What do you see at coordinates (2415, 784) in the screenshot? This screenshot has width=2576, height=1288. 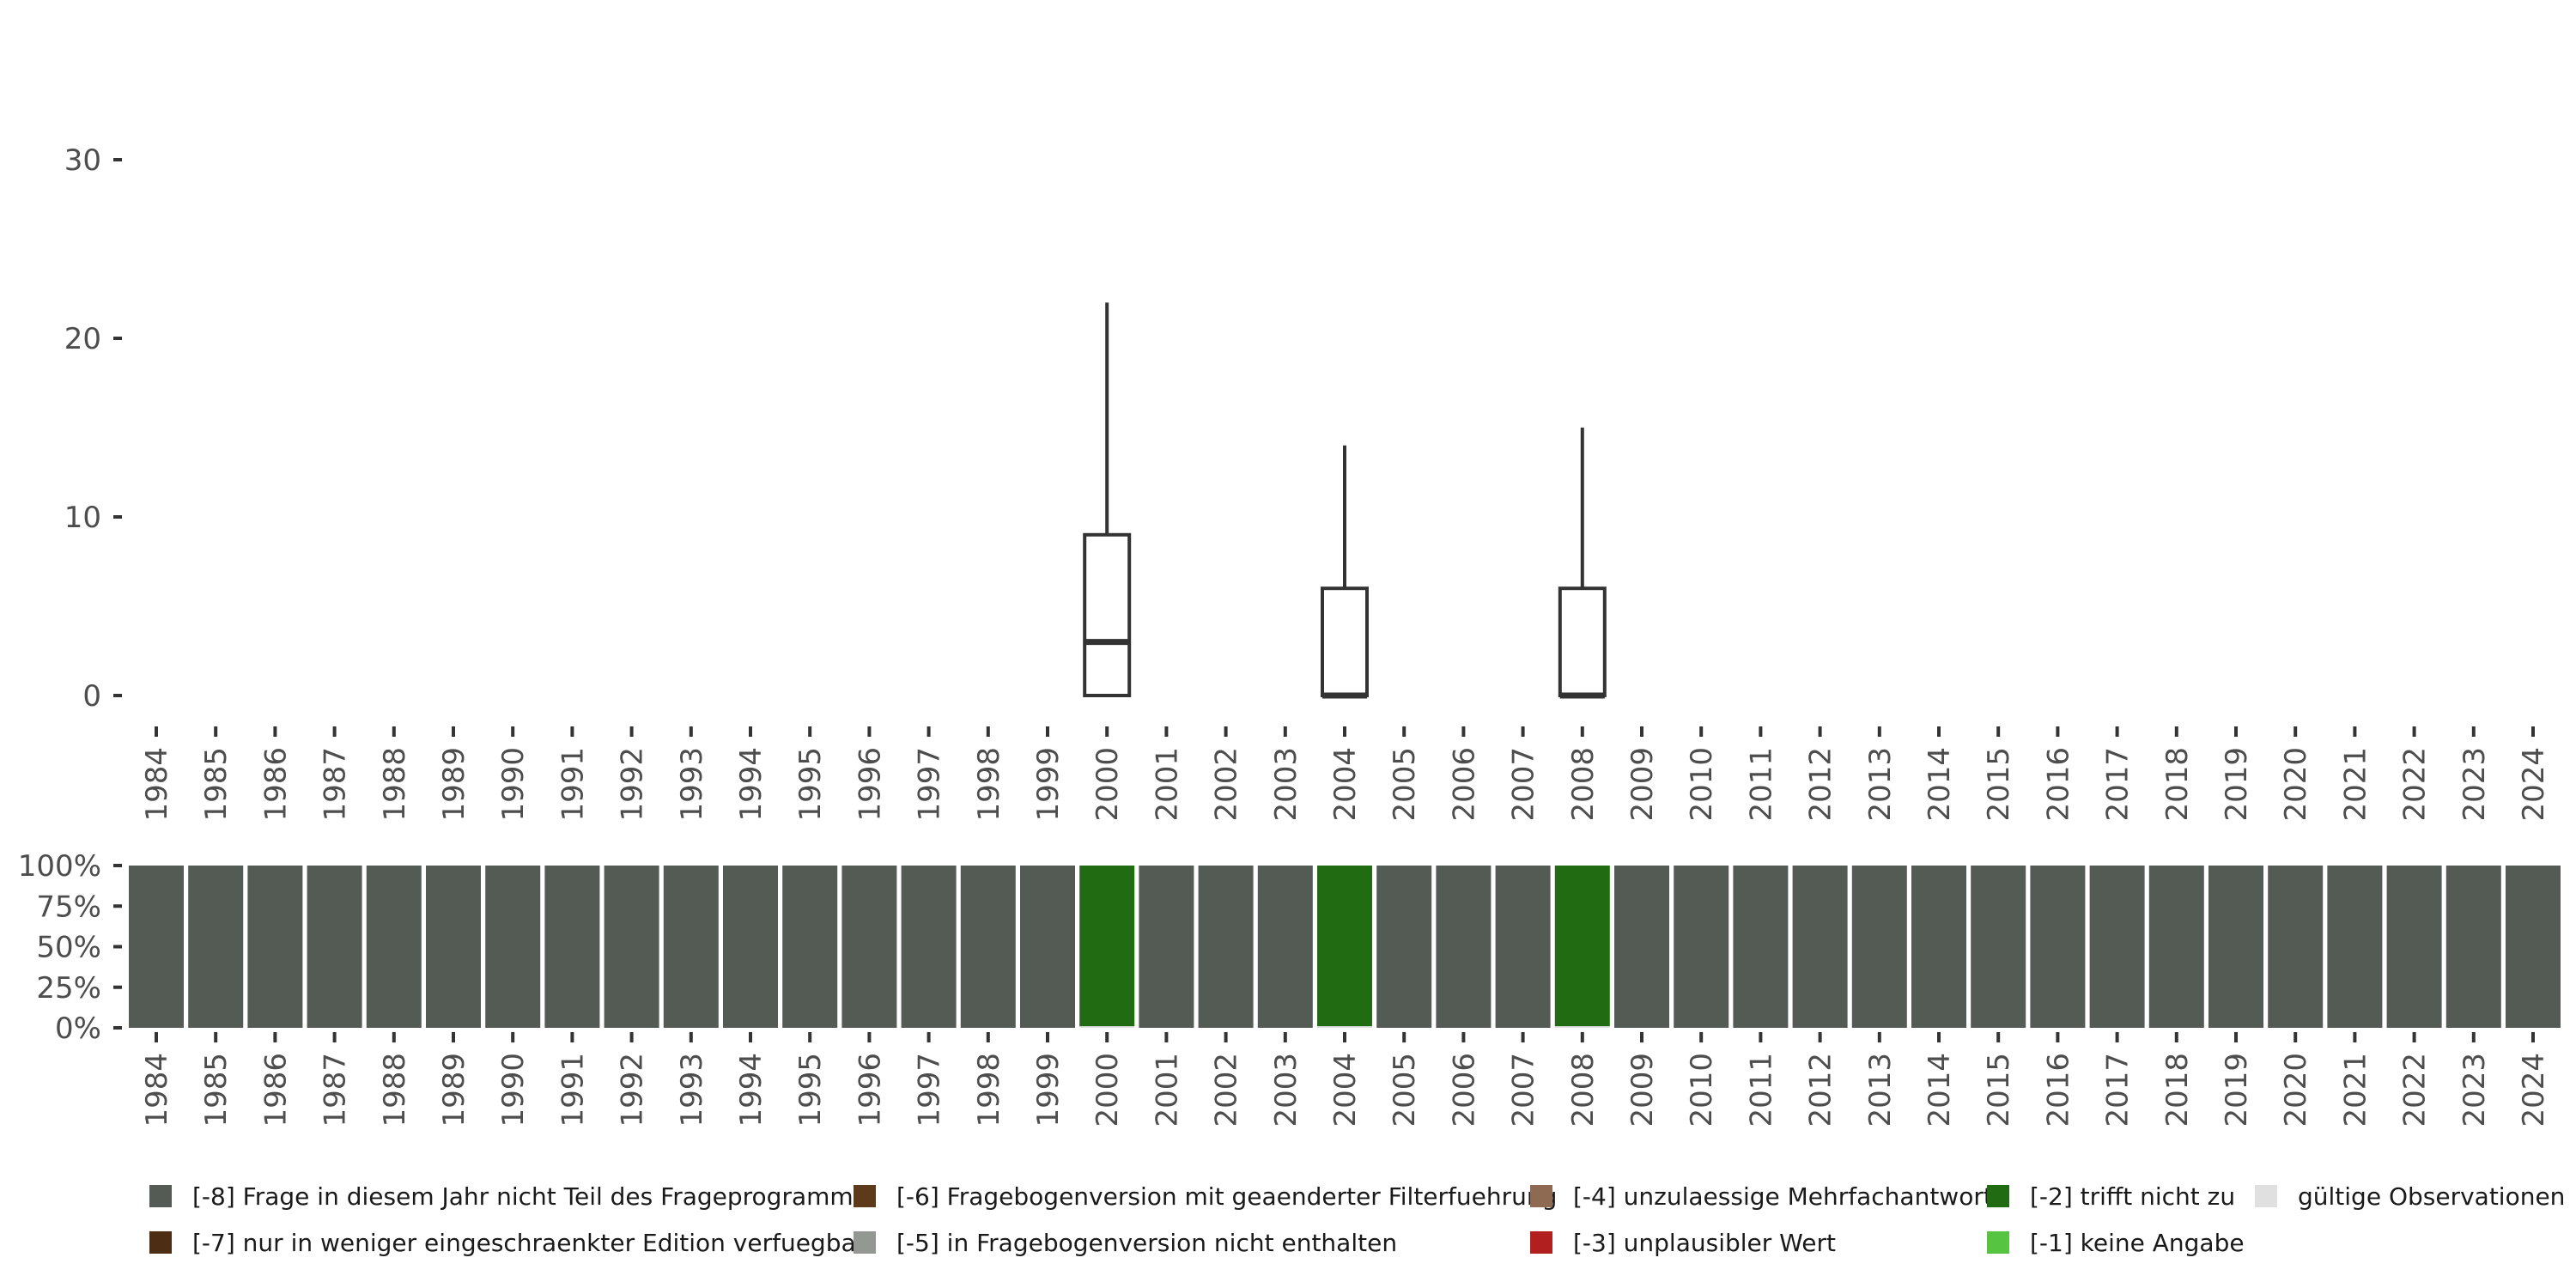 I see `x-tick-label: 2022` at bounding box center [2415, 784].